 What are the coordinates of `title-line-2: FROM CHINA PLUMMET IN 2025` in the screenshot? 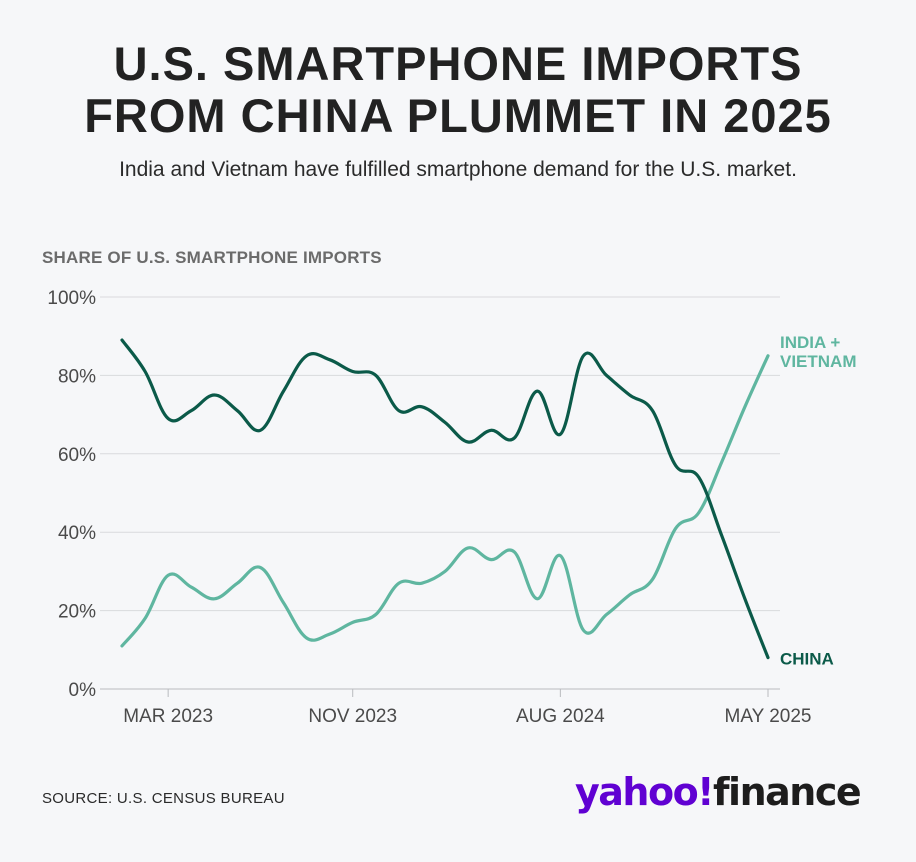 It's located at (458, 115).